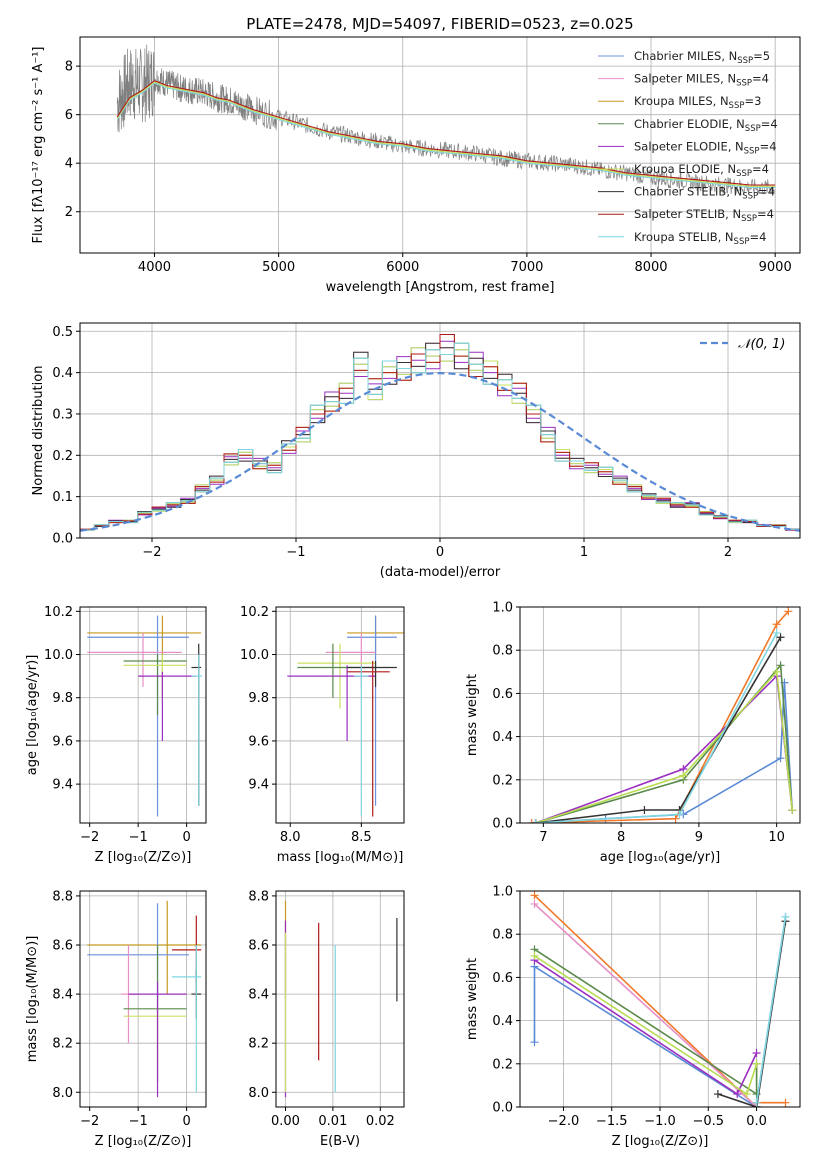 The height and width of the screenshot is (1170, 819). Describe the element at coordinates (502, 935) in the screenshot. I see `y-tick-label: 0.8` at that location.